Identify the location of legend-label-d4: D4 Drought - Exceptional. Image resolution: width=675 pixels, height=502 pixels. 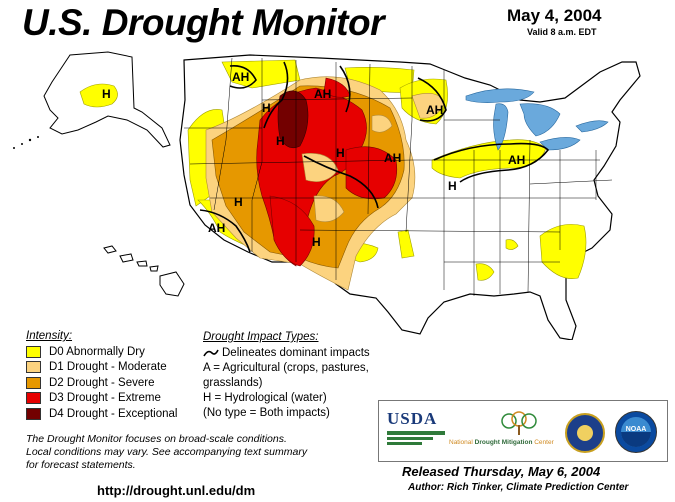
(113, 413).